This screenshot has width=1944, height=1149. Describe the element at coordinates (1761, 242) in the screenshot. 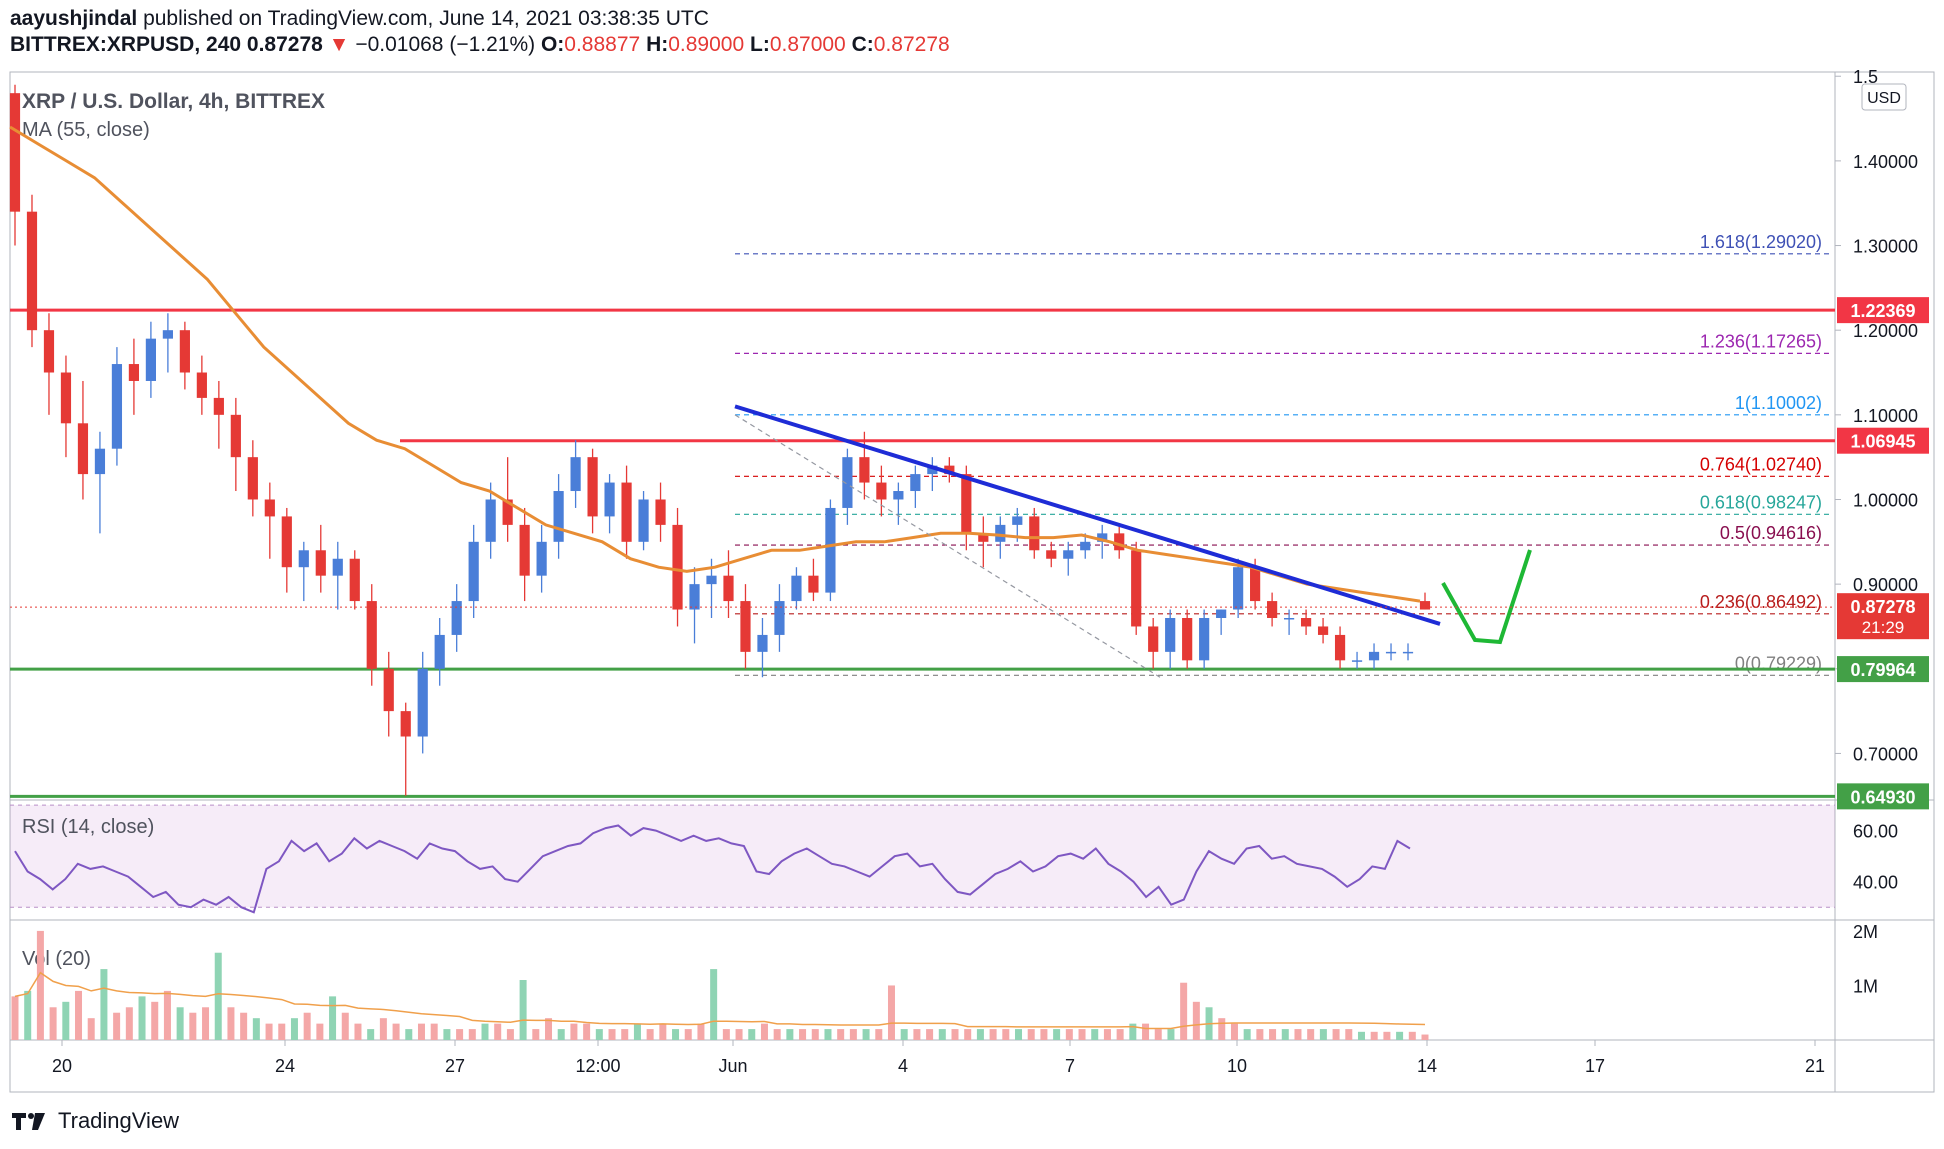

I see `fib-level-label: 1.618(1.29020)` at that location.